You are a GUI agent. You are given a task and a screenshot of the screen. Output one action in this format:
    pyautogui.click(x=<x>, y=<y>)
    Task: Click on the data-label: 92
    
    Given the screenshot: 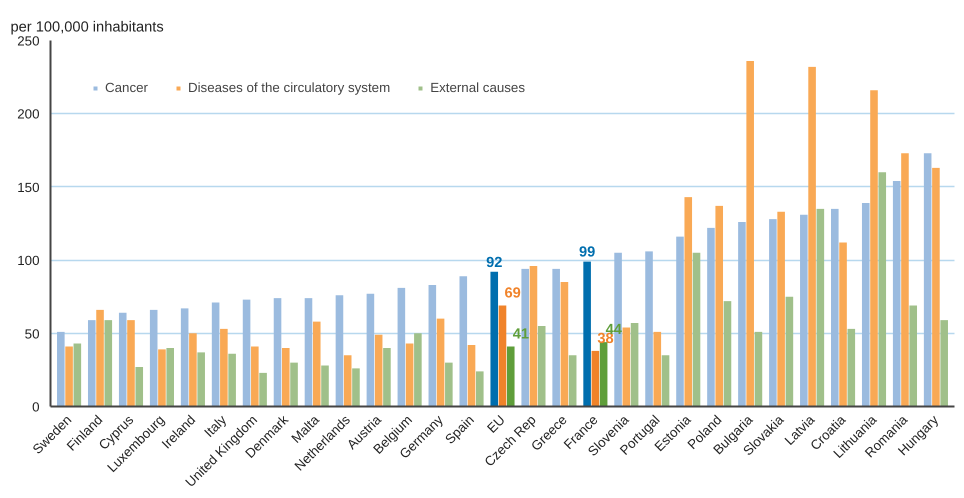 What is the action you would take?
    pyautogui.click(x=494, y=262)
    